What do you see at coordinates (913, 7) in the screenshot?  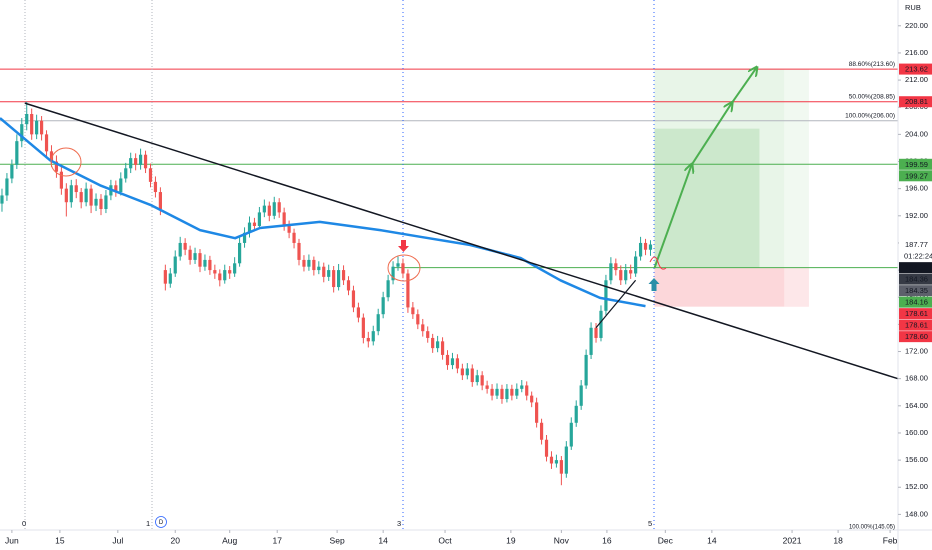 I see `currency: RUB` at bounding box center [913, 7].